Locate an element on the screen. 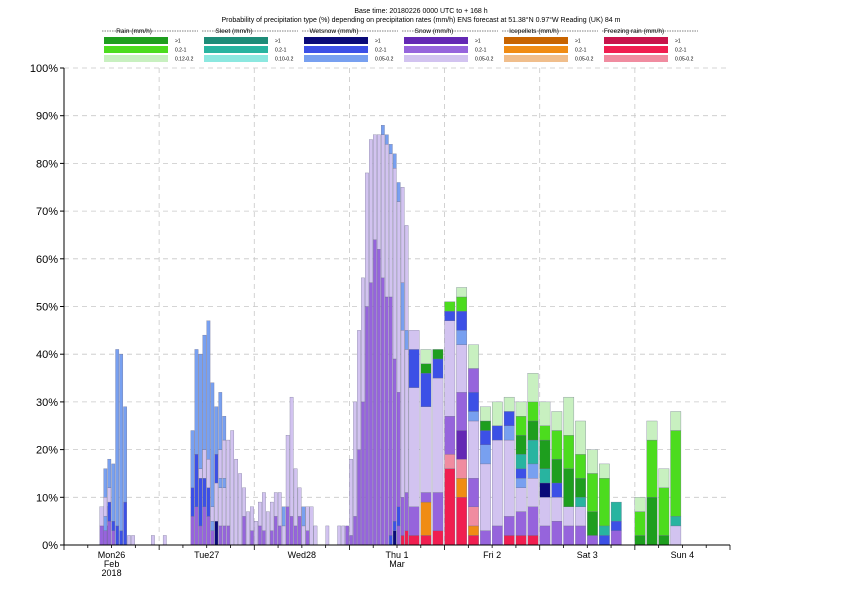 The image size is (842, 596). x-tick-label: Wed28 is located at coordinates (302, 555).